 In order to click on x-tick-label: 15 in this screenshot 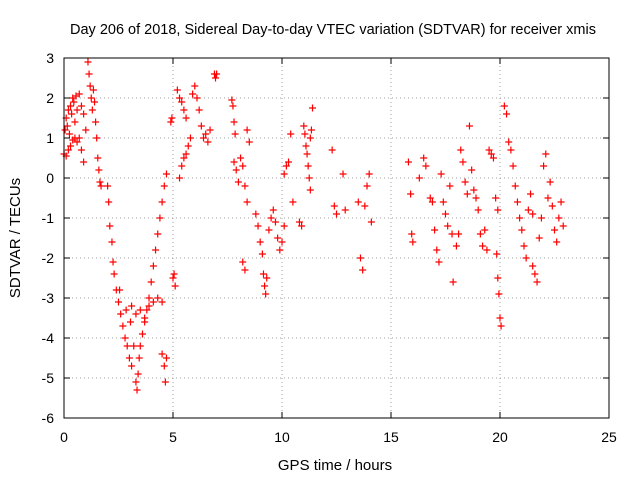, I will do `click(391, 437)`.